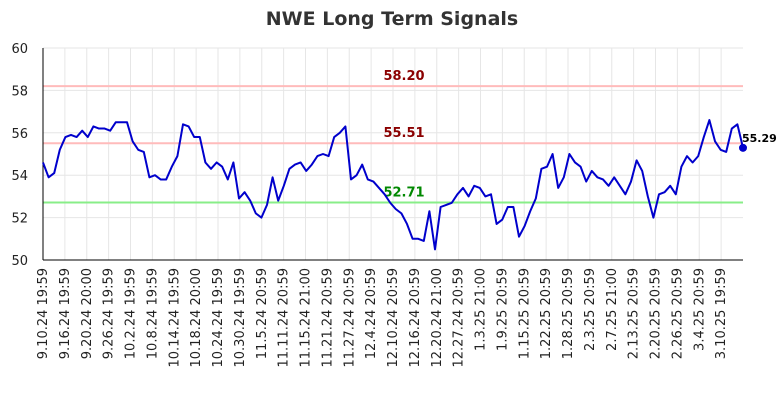 This screenshot has width=784, height=400. What do you see at coordinates (524, 313) in the screenshot?
I see `x-tick-label: 1.15.25 20:59` at bounding box center [524, 313].